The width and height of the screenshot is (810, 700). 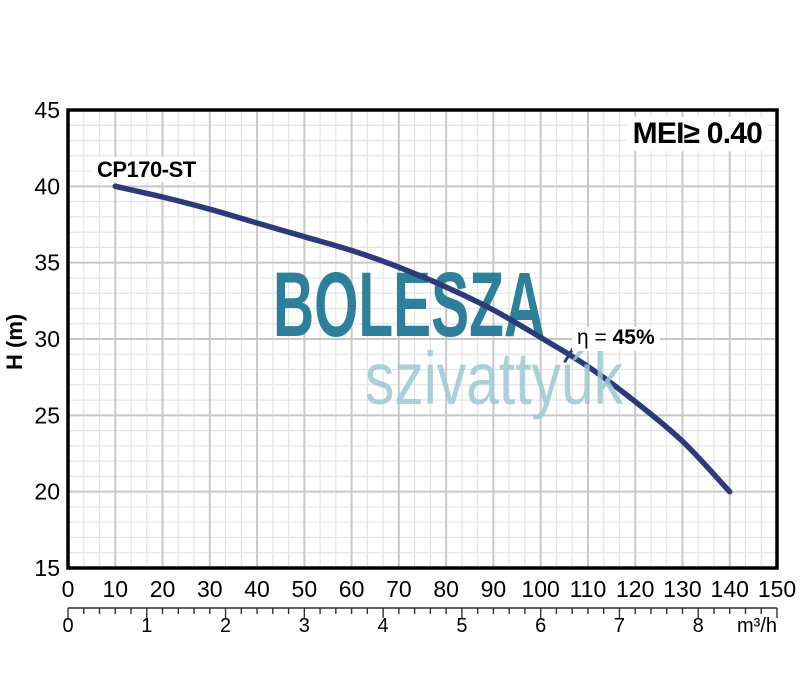 I want to click on x-tick-label: 90, so click(x=494, y=589).